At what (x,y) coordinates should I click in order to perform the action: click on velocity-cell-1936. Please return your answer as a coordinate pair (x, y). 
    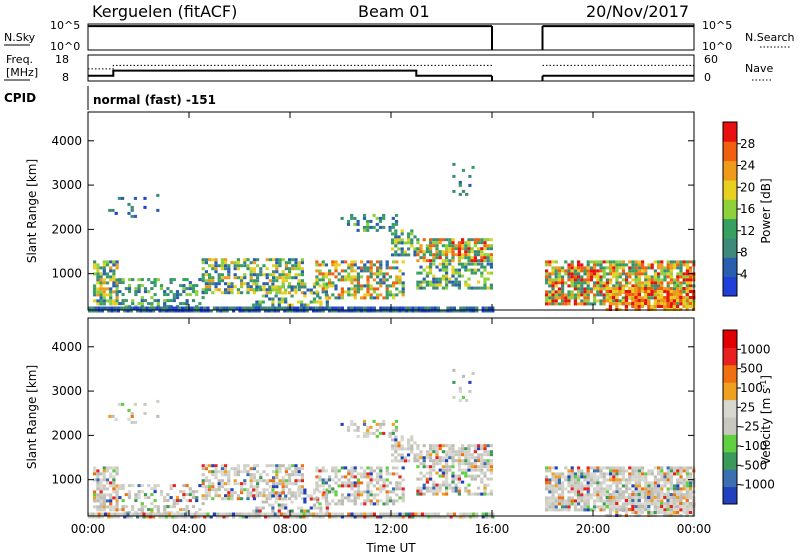
    Looking at the image, I should click on (326, 514).